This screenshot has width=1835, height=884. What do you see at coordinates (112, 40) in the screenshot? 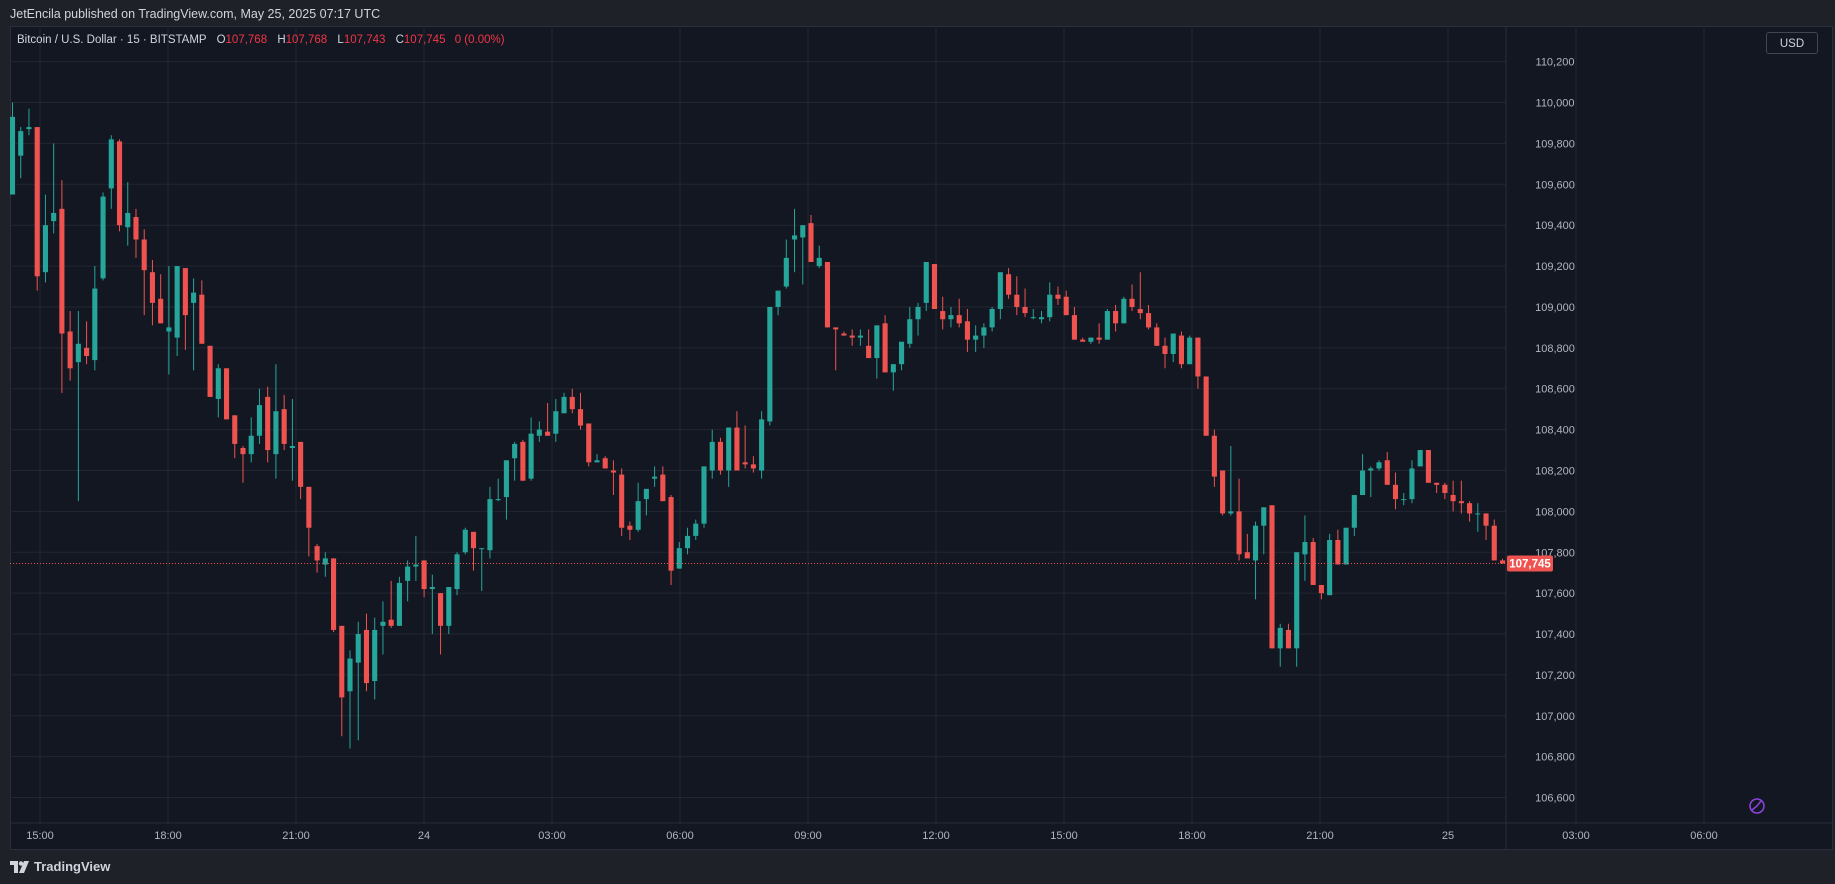
I see `symbol-label: Bitcoin / U.S. Dollar · 15 · BITSTAMP` at bounding box center [112, 40].